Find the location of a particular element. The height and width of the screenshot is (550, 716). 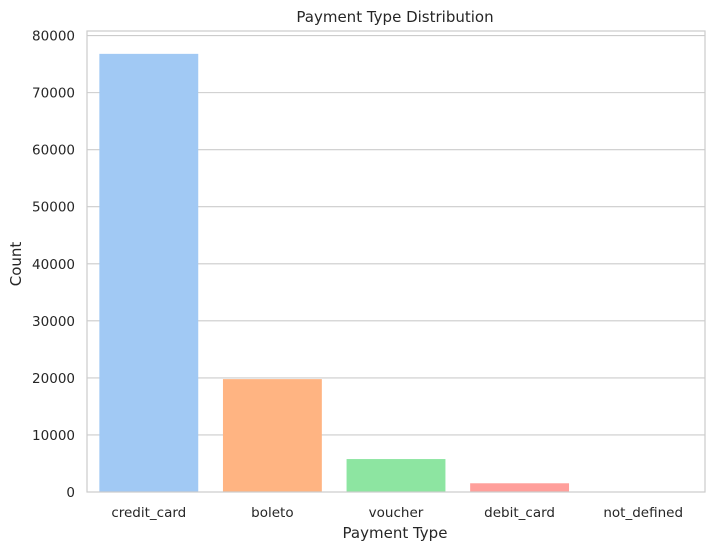

y-tick-label: 70000 is located at coordinates (53, 94).